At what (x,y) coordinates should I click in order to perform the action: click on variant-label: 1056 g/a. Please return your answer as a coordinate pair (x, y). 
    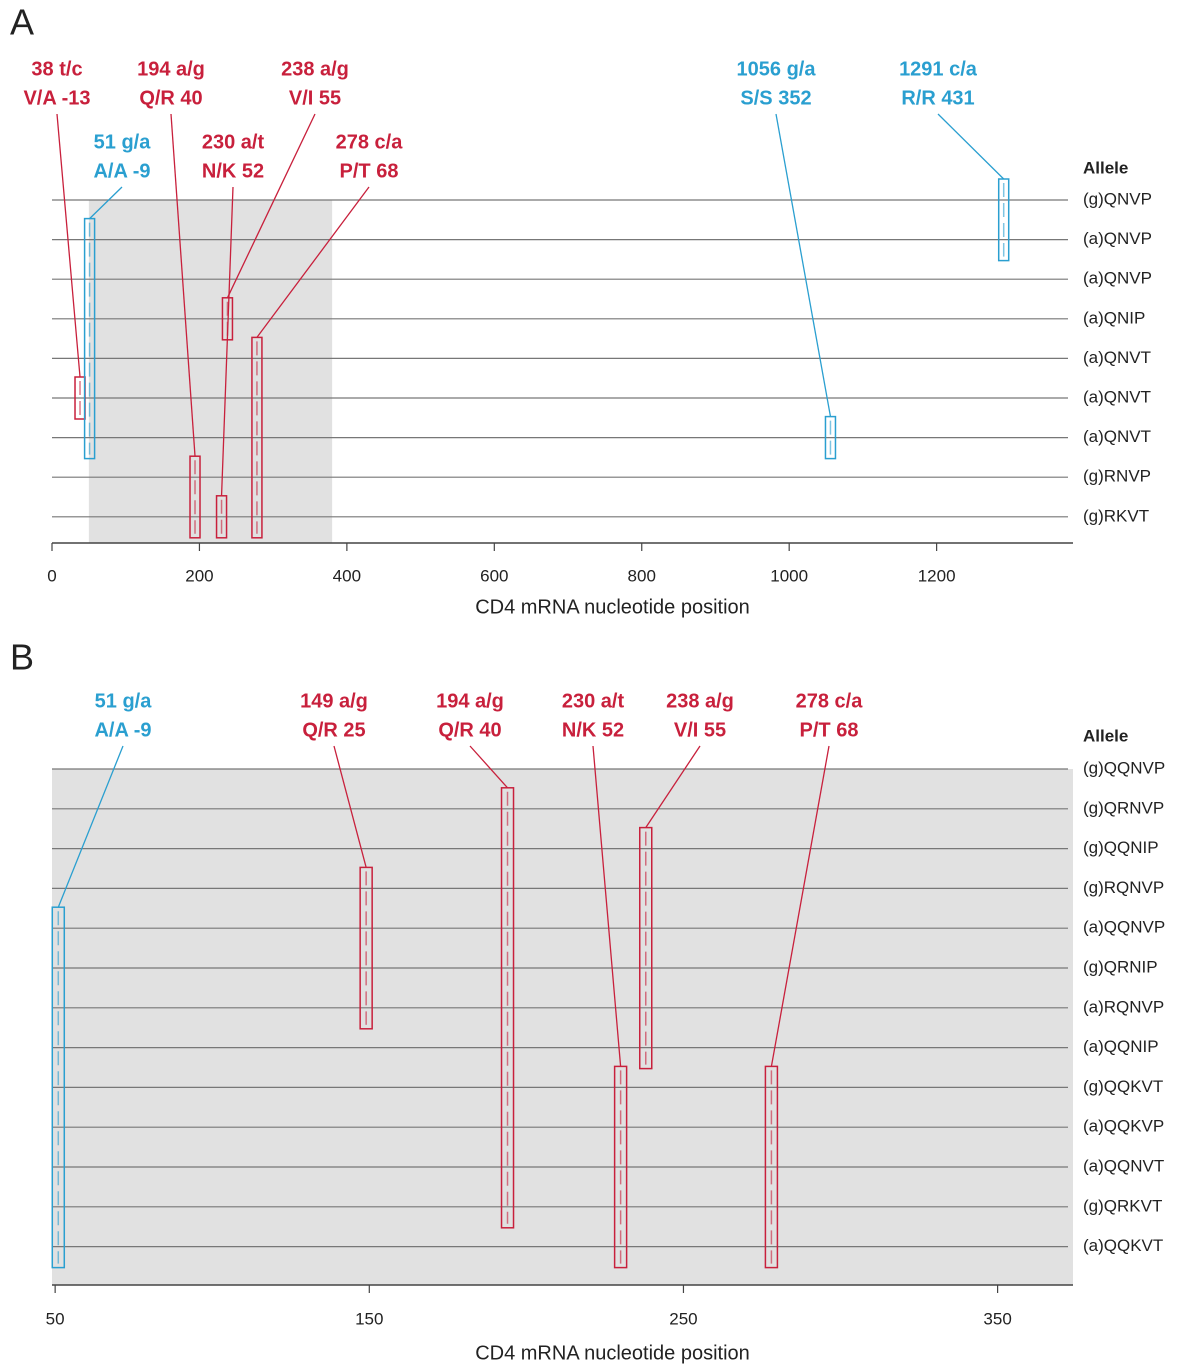
    Looking at the image, I should click on (777, 69).